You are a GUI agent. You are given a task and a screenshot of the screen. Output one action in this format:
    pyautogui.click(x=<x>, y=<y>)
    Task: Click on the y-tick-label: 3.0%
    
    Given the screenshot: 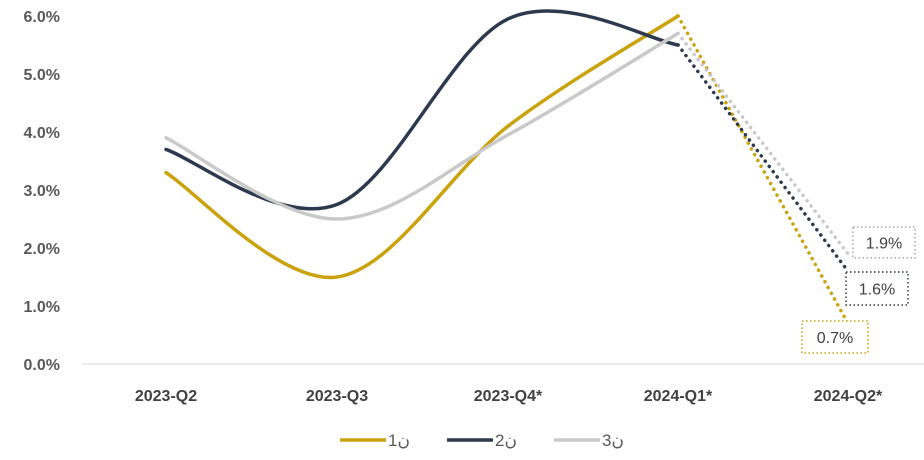 What is the action you would take?
    pyautogui.click(x=42, y=191)
    